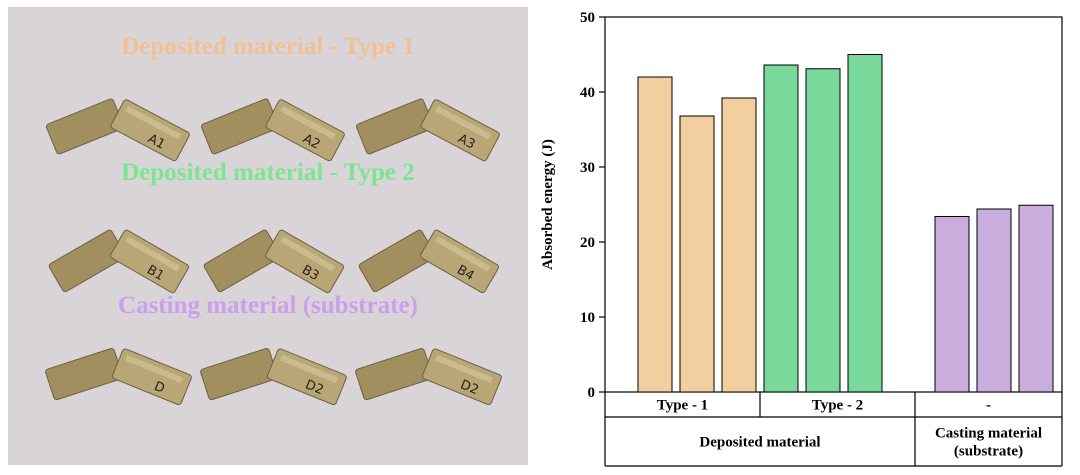 The width and height of the screenshot is (1080, 475). What do you see at coordinates (268, 305) in the screenshot?
I see `photo-label-casting: Casting material (substrate)` at bounding box center [268, 305].